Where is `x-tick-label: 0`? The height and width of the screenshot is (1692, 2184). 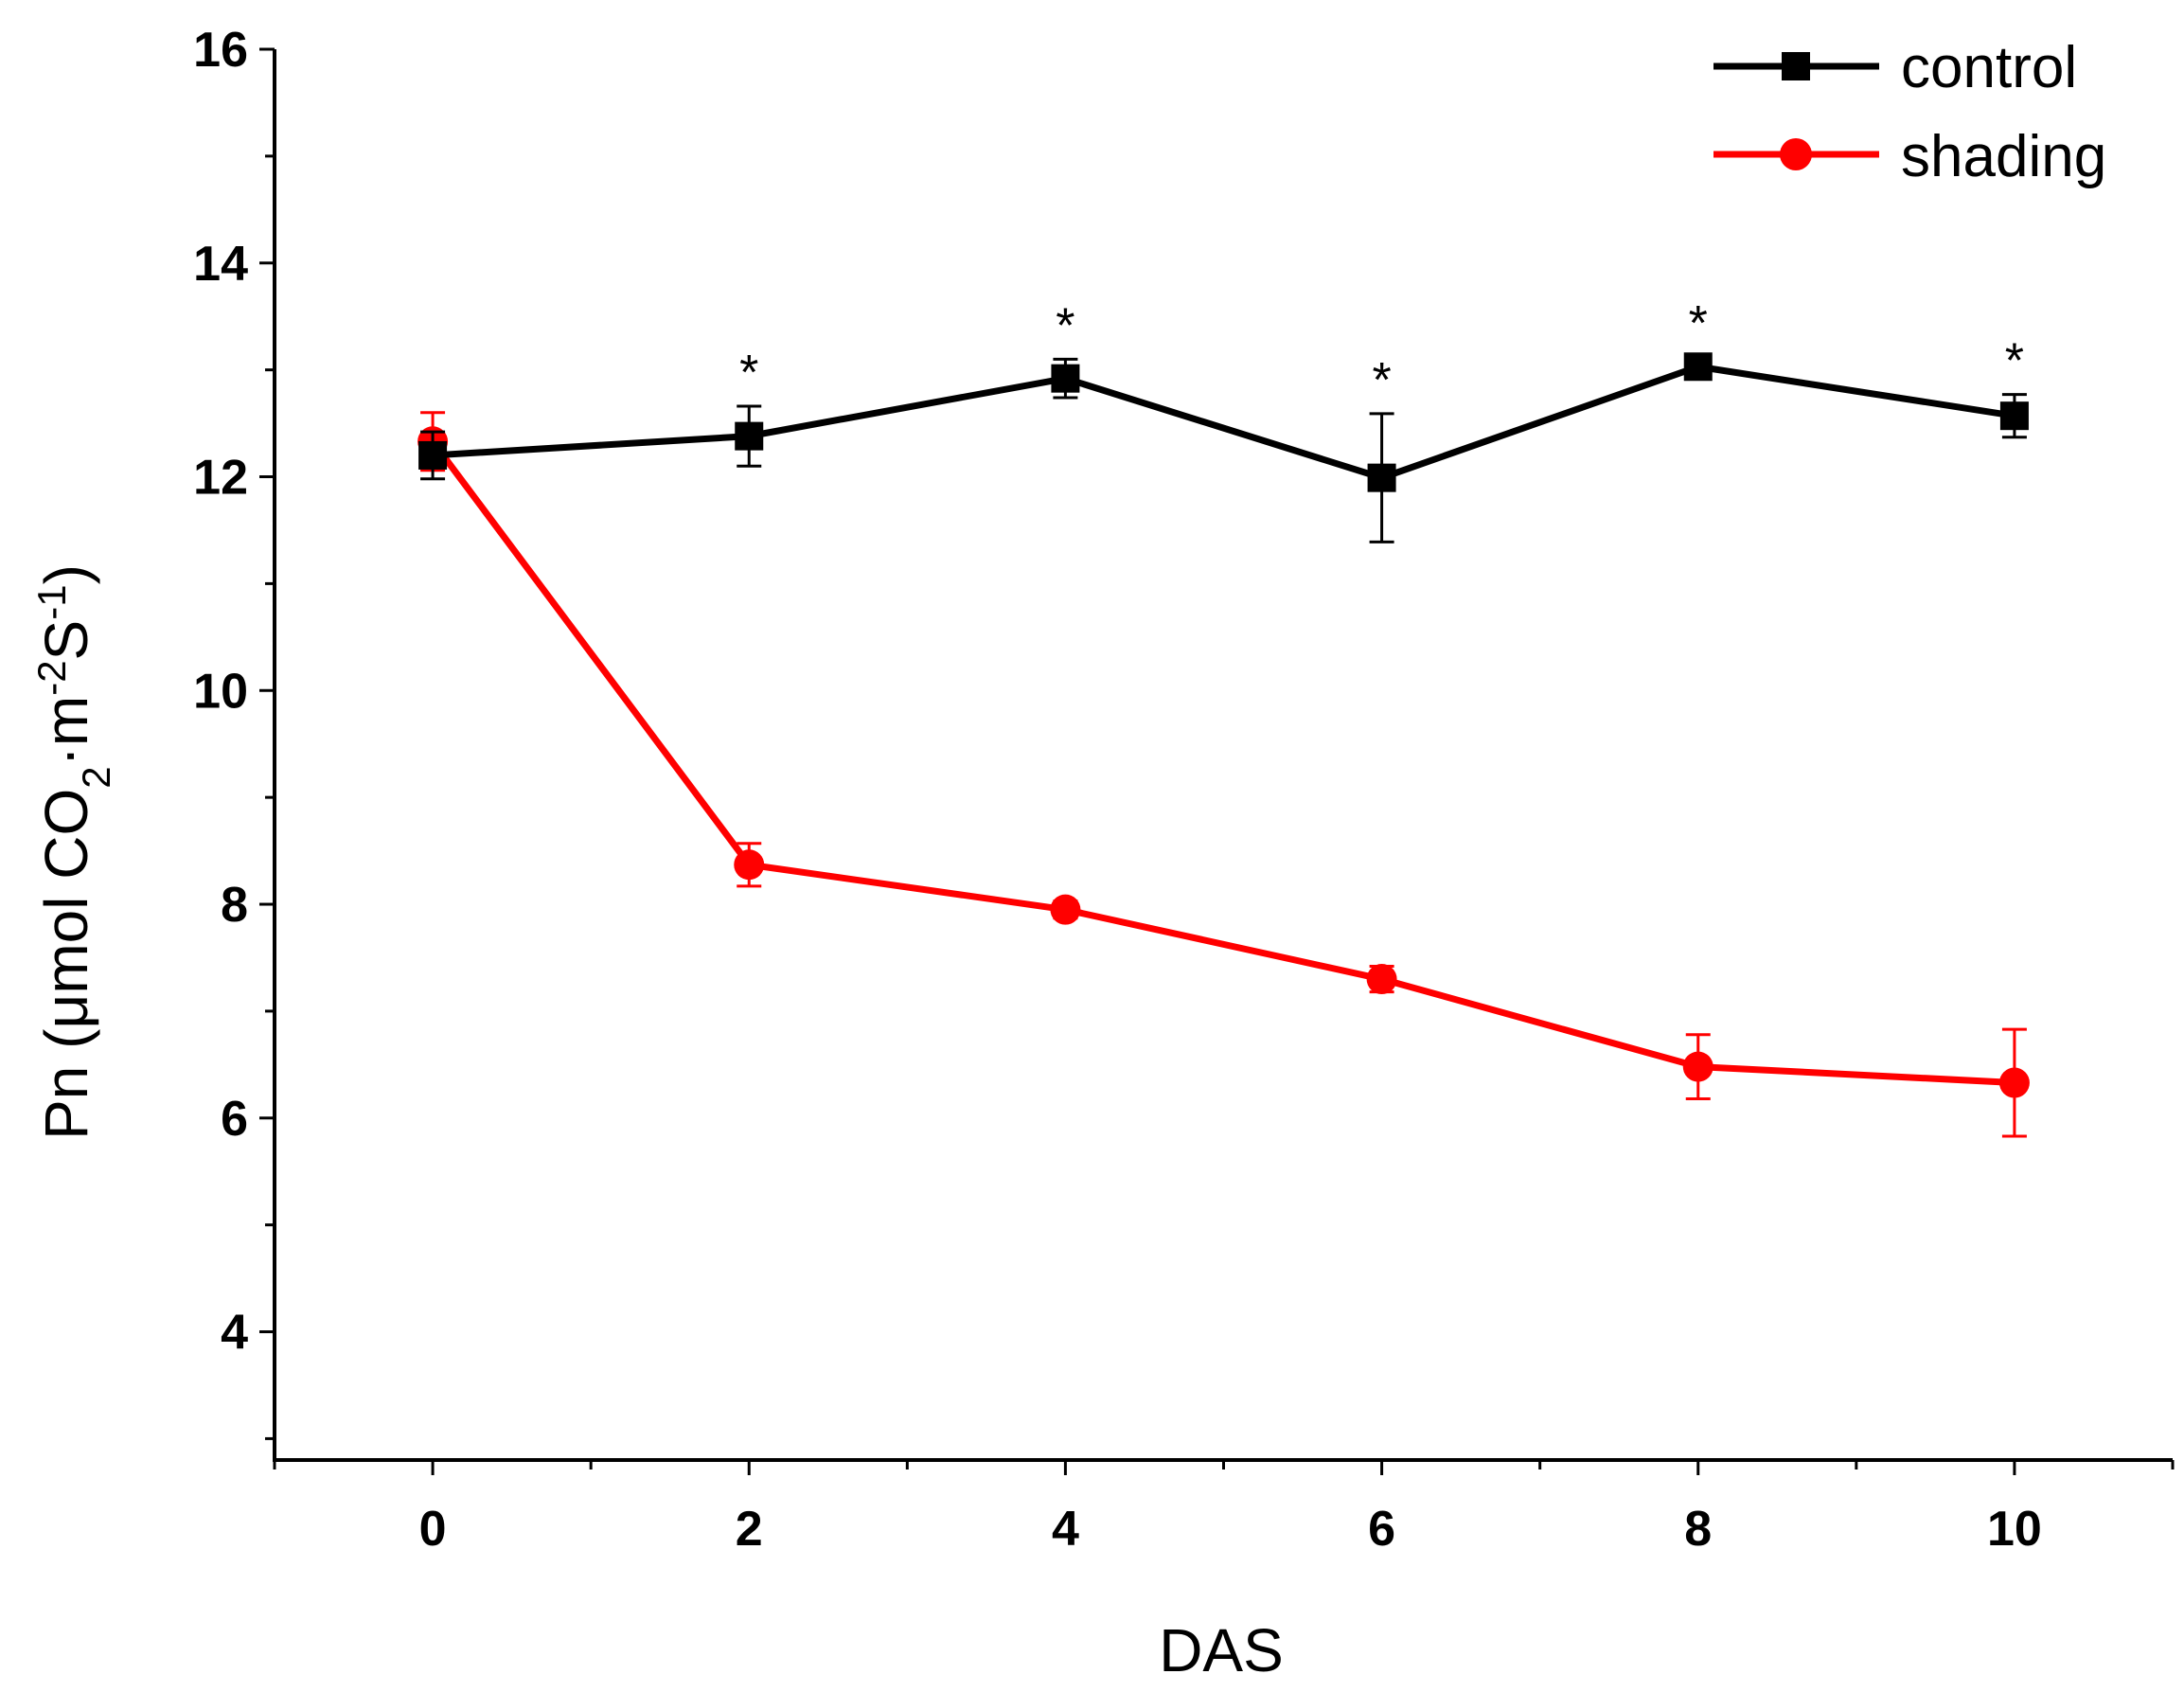 x-tick-label: 0 is located at coordinates (433, 1529).